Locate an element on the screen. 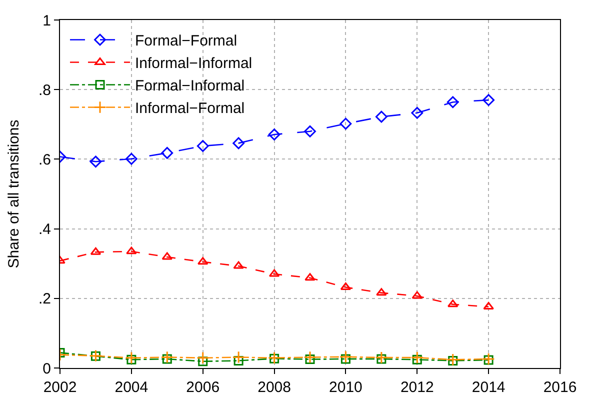  x-tick-label: 2012 is located at coordinates (417, 387).